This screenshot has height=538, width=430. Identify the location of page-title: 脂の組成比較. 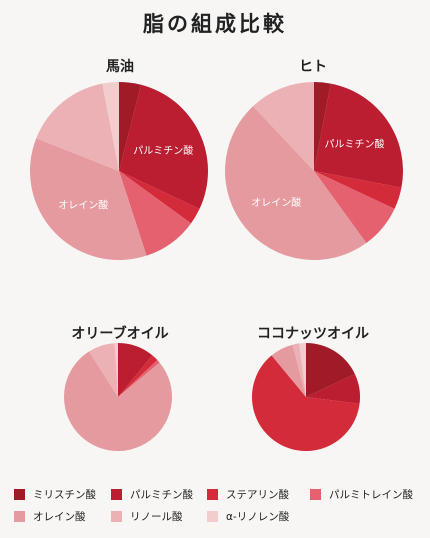
(215, 23).